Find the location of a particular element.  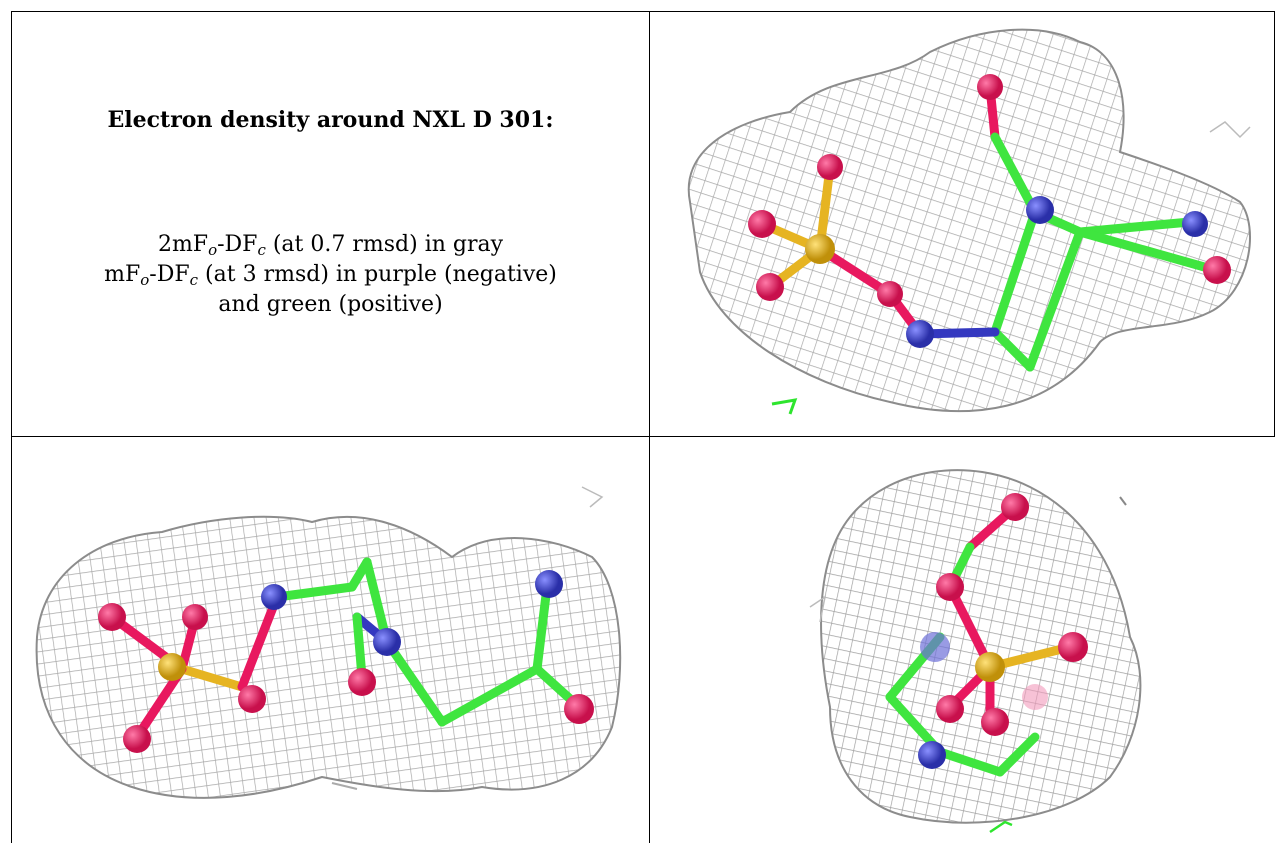

table-border-left is located at coordinates (11, 427).